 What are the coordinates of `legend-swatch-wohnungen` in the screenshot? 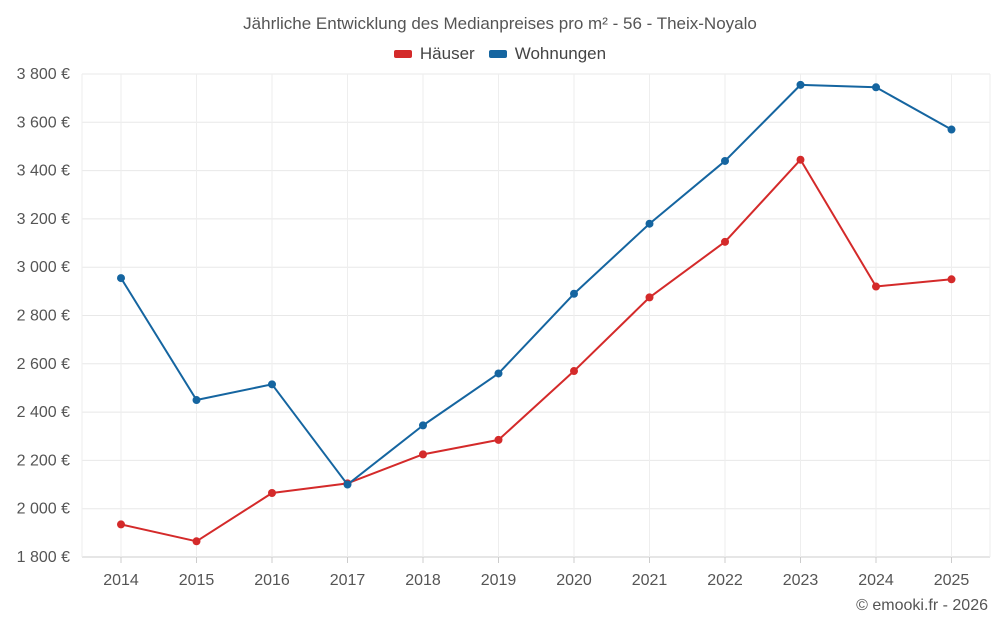 It's located at (497, 54).